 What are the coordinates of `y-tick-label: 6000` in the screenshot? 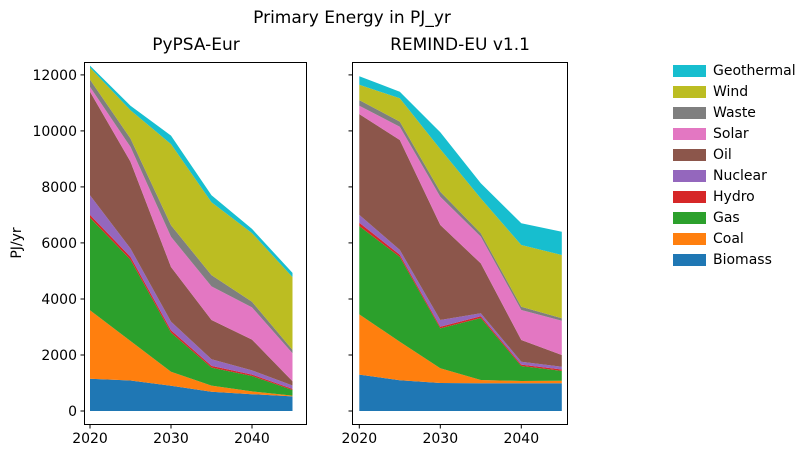 It's located at (59, 244).